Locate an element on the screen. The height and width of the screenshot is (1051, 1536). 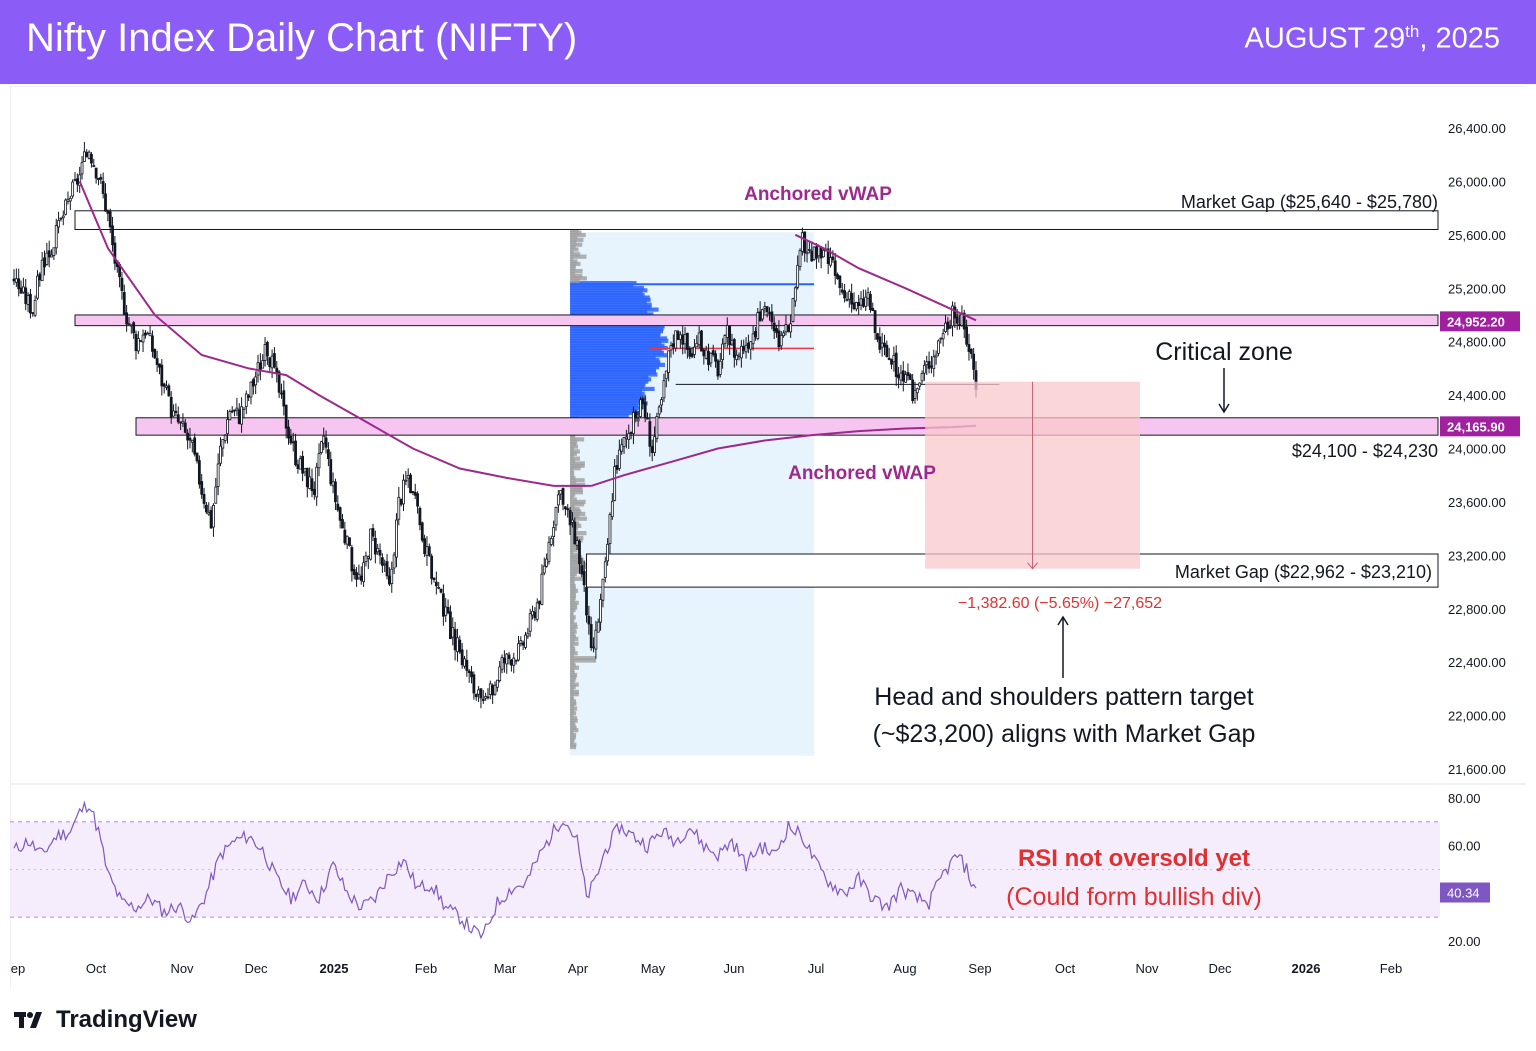
measure-label: −1,382.60 (−5.65%) −27,652 is located at coordinates (1060, 603).